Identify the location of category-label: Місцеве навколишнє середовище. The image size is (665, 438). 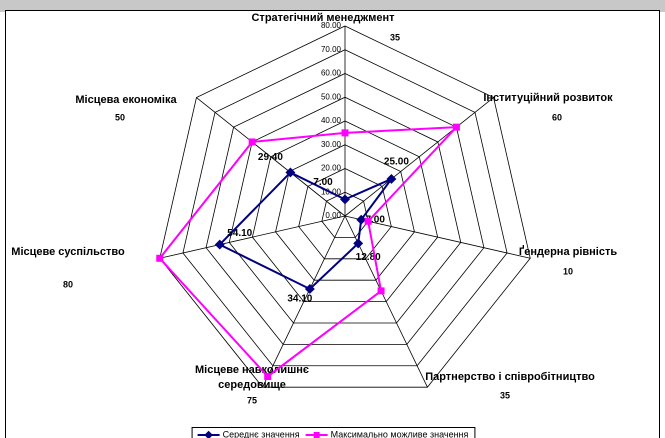
(252, 377).